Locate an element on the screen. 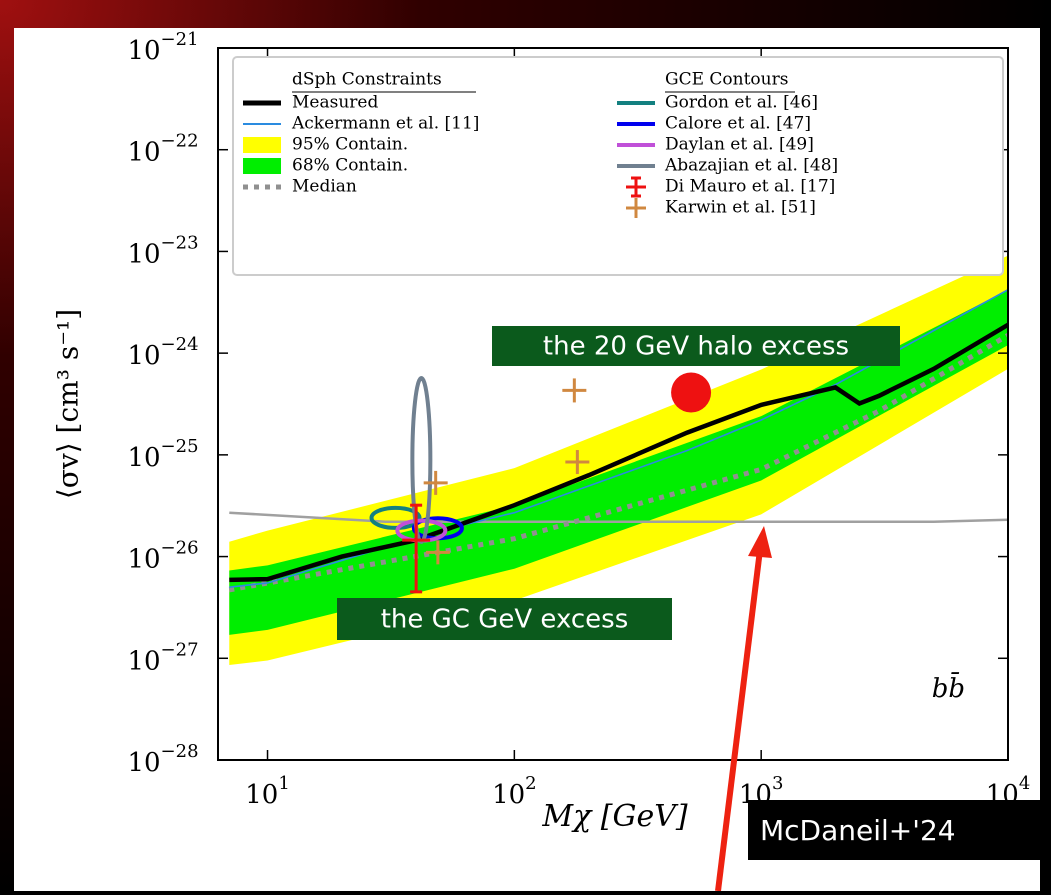 This screenshot has height=895, width=1051. legend-label: Gordon et al. [46] is located at coordinates (741, 103).